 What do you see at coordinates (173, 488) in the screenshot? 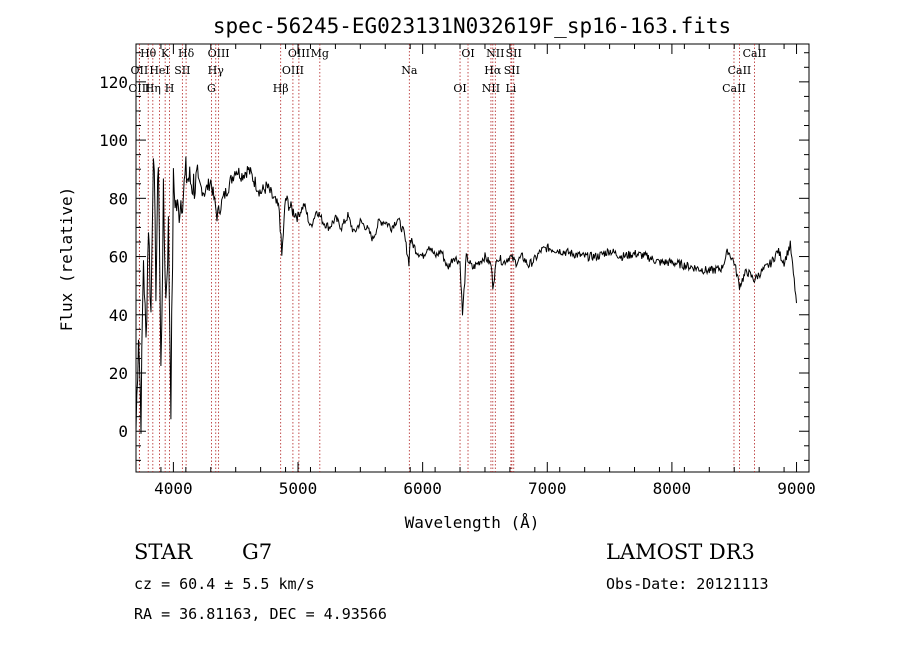
I see `x-tick-label: 4000` at bounding box center [173, 488].